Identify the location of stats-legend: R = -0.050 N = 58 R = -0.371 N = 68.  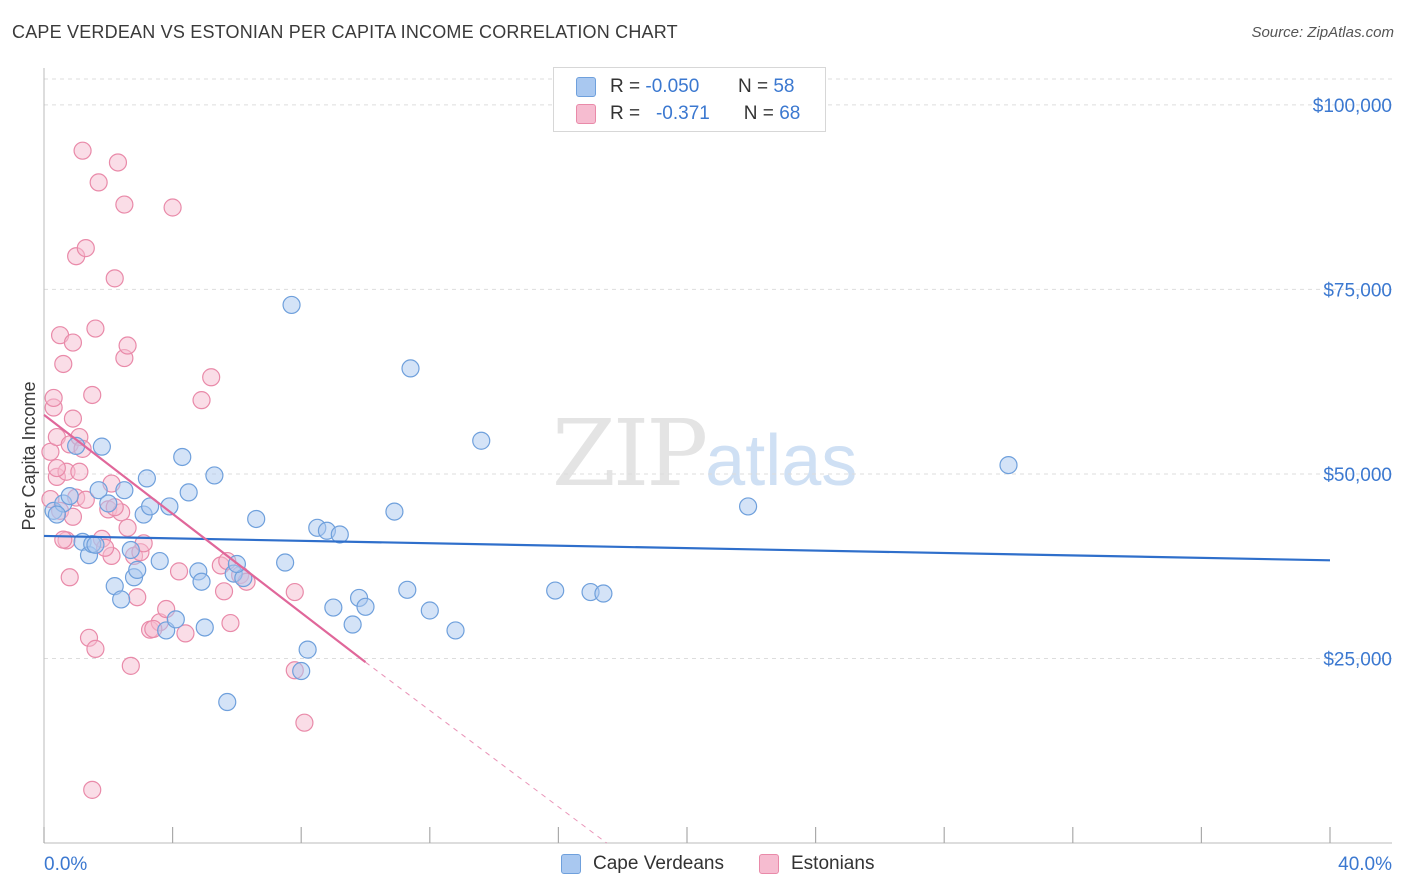
(689, 99).